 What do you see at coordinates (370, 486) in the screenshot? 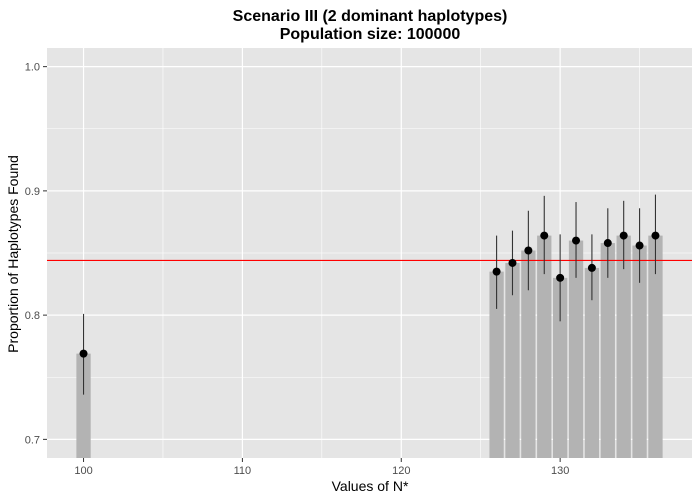
I see `x-axis-label: Values of N*` at bounding box center [370, 486].